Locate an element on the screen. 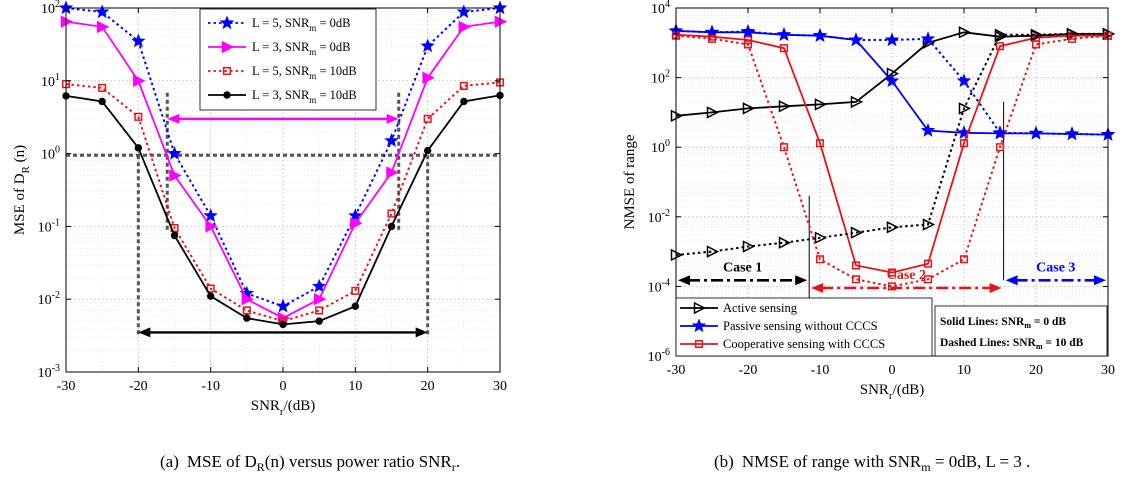  case-label: Case 3 is located at coordinates (1055, 267).